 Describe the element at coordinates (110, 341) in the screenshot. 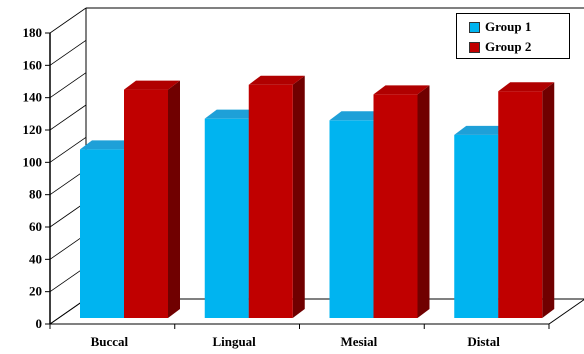

I see `x-tick-label: Buccal` at that location.